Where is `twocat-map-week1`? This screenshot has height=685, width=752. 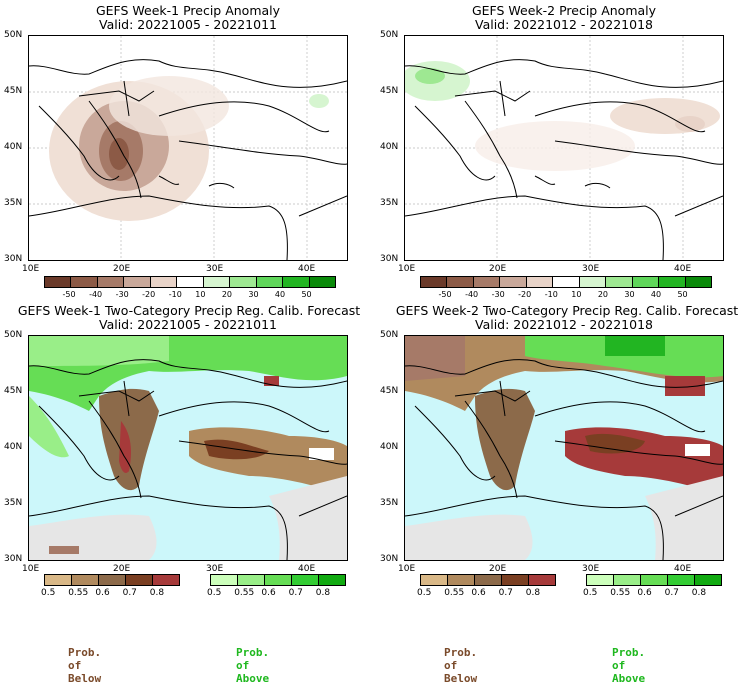 twocat-map-week1 is located at coordinates (188, 448).